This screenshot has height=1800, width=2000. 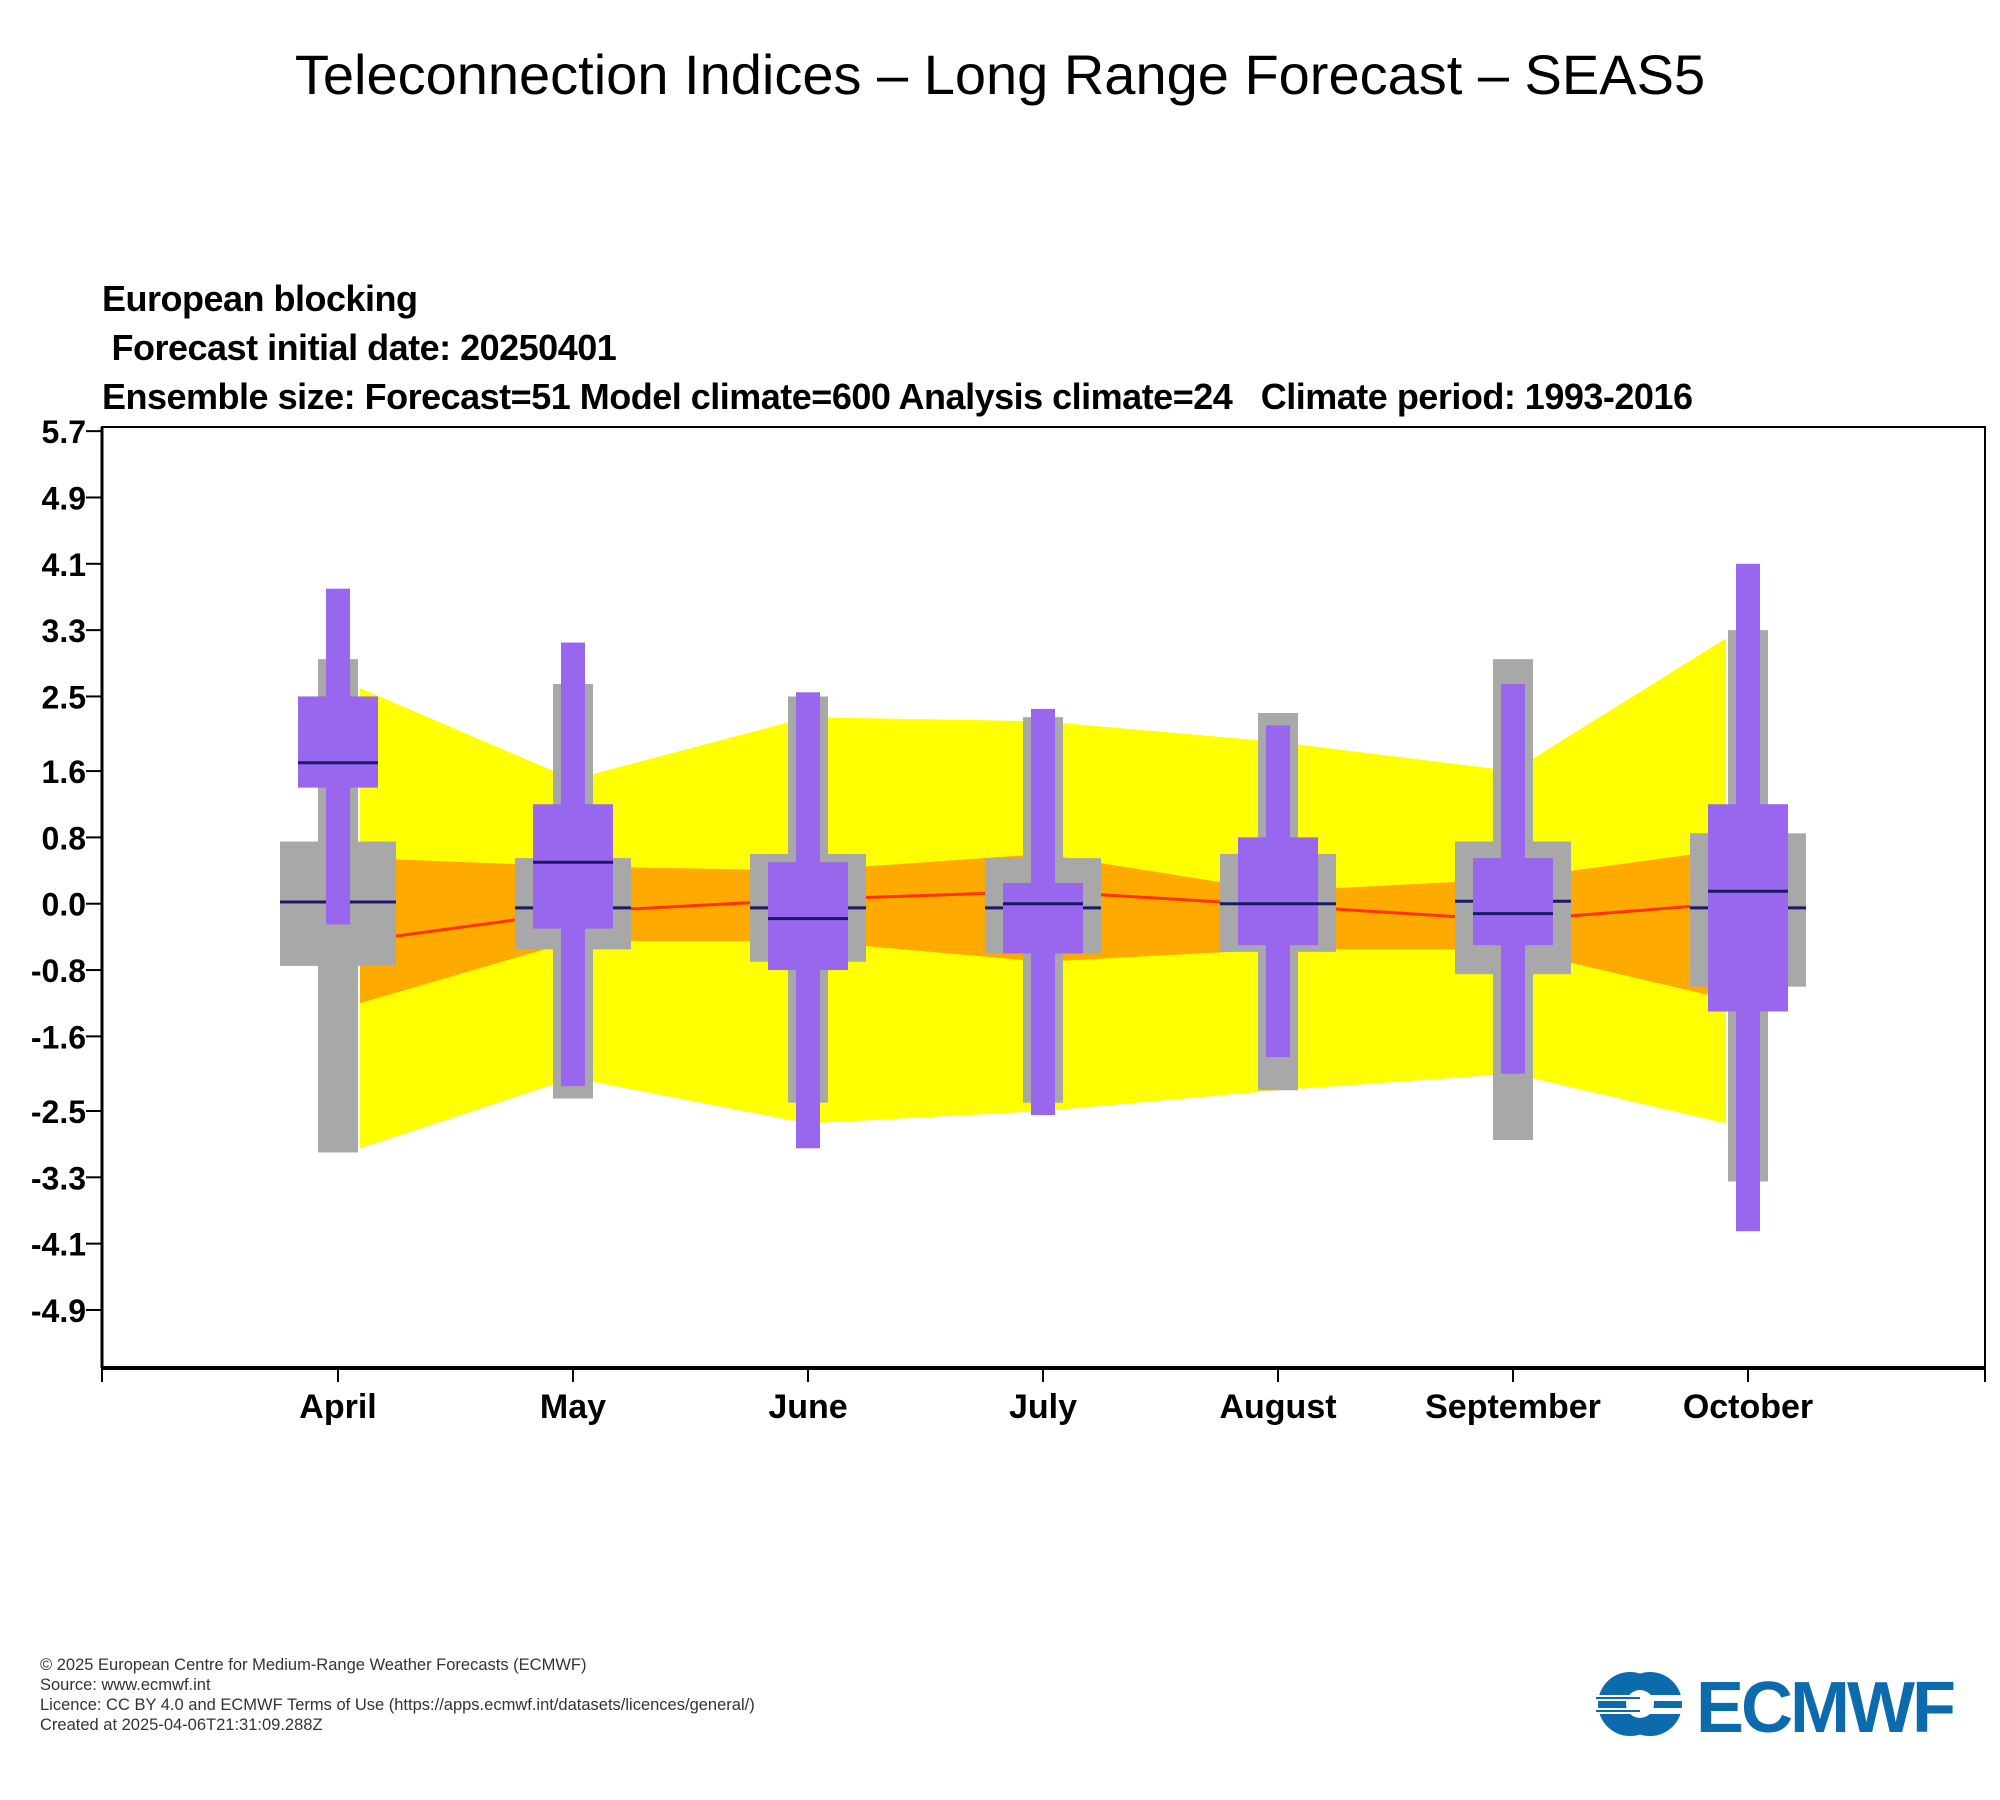 I want to click on forecast-box-september, so click(x=1513, y=902).